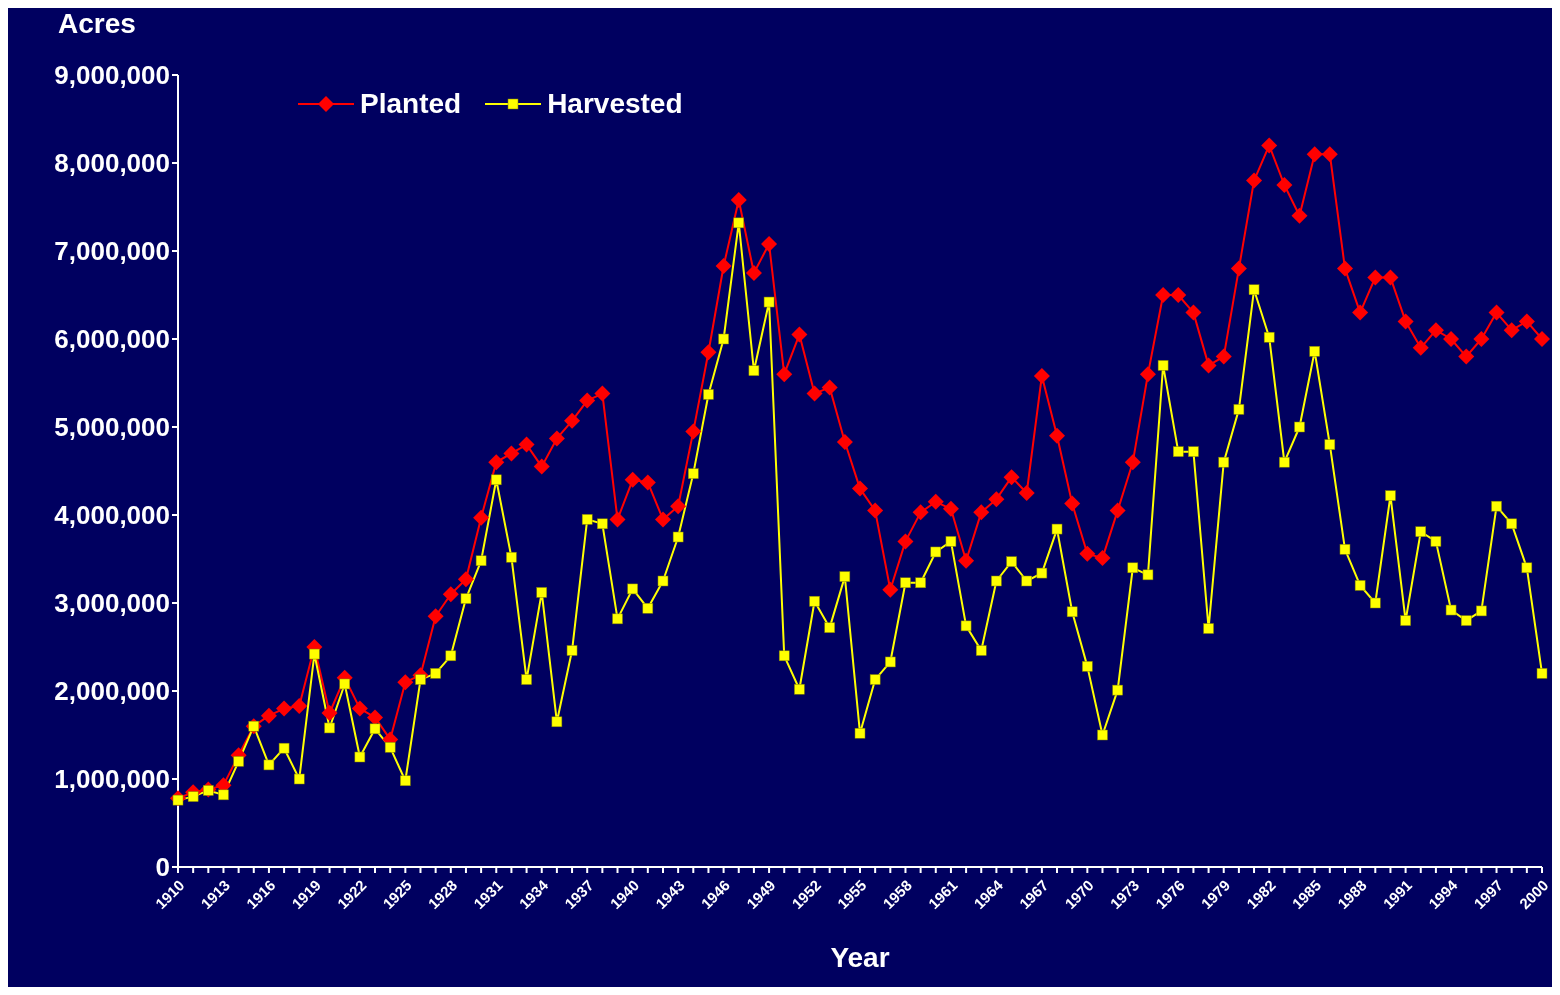 This screenshot has width=1560, height=995. Describe the element at coordinates (615, 104) in the screenshot. I see `legend-label: Harvested` at that location.